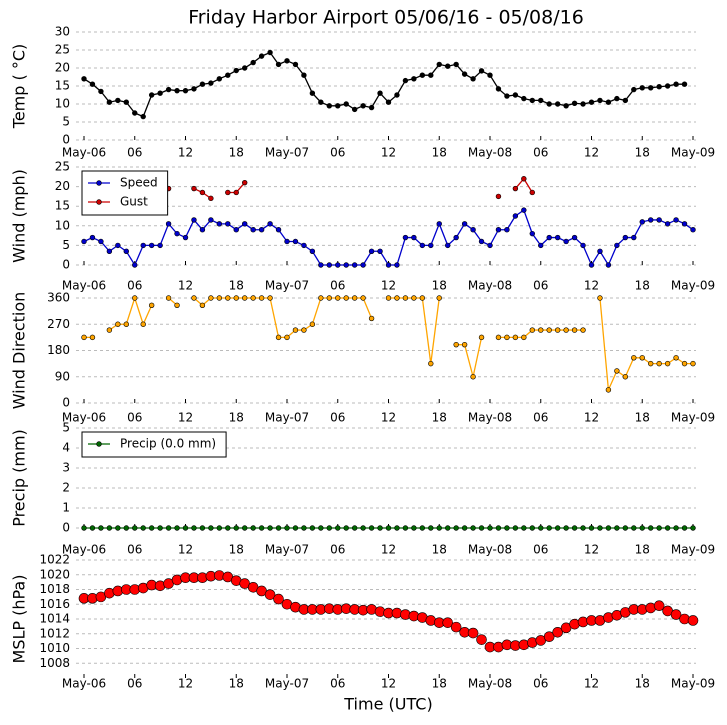 This screenshot has width=727, height=725. What do you see at coordinates (134, 202) in the screenshot?
I see `legend-label: Gust` at bounding box center [134, 202].